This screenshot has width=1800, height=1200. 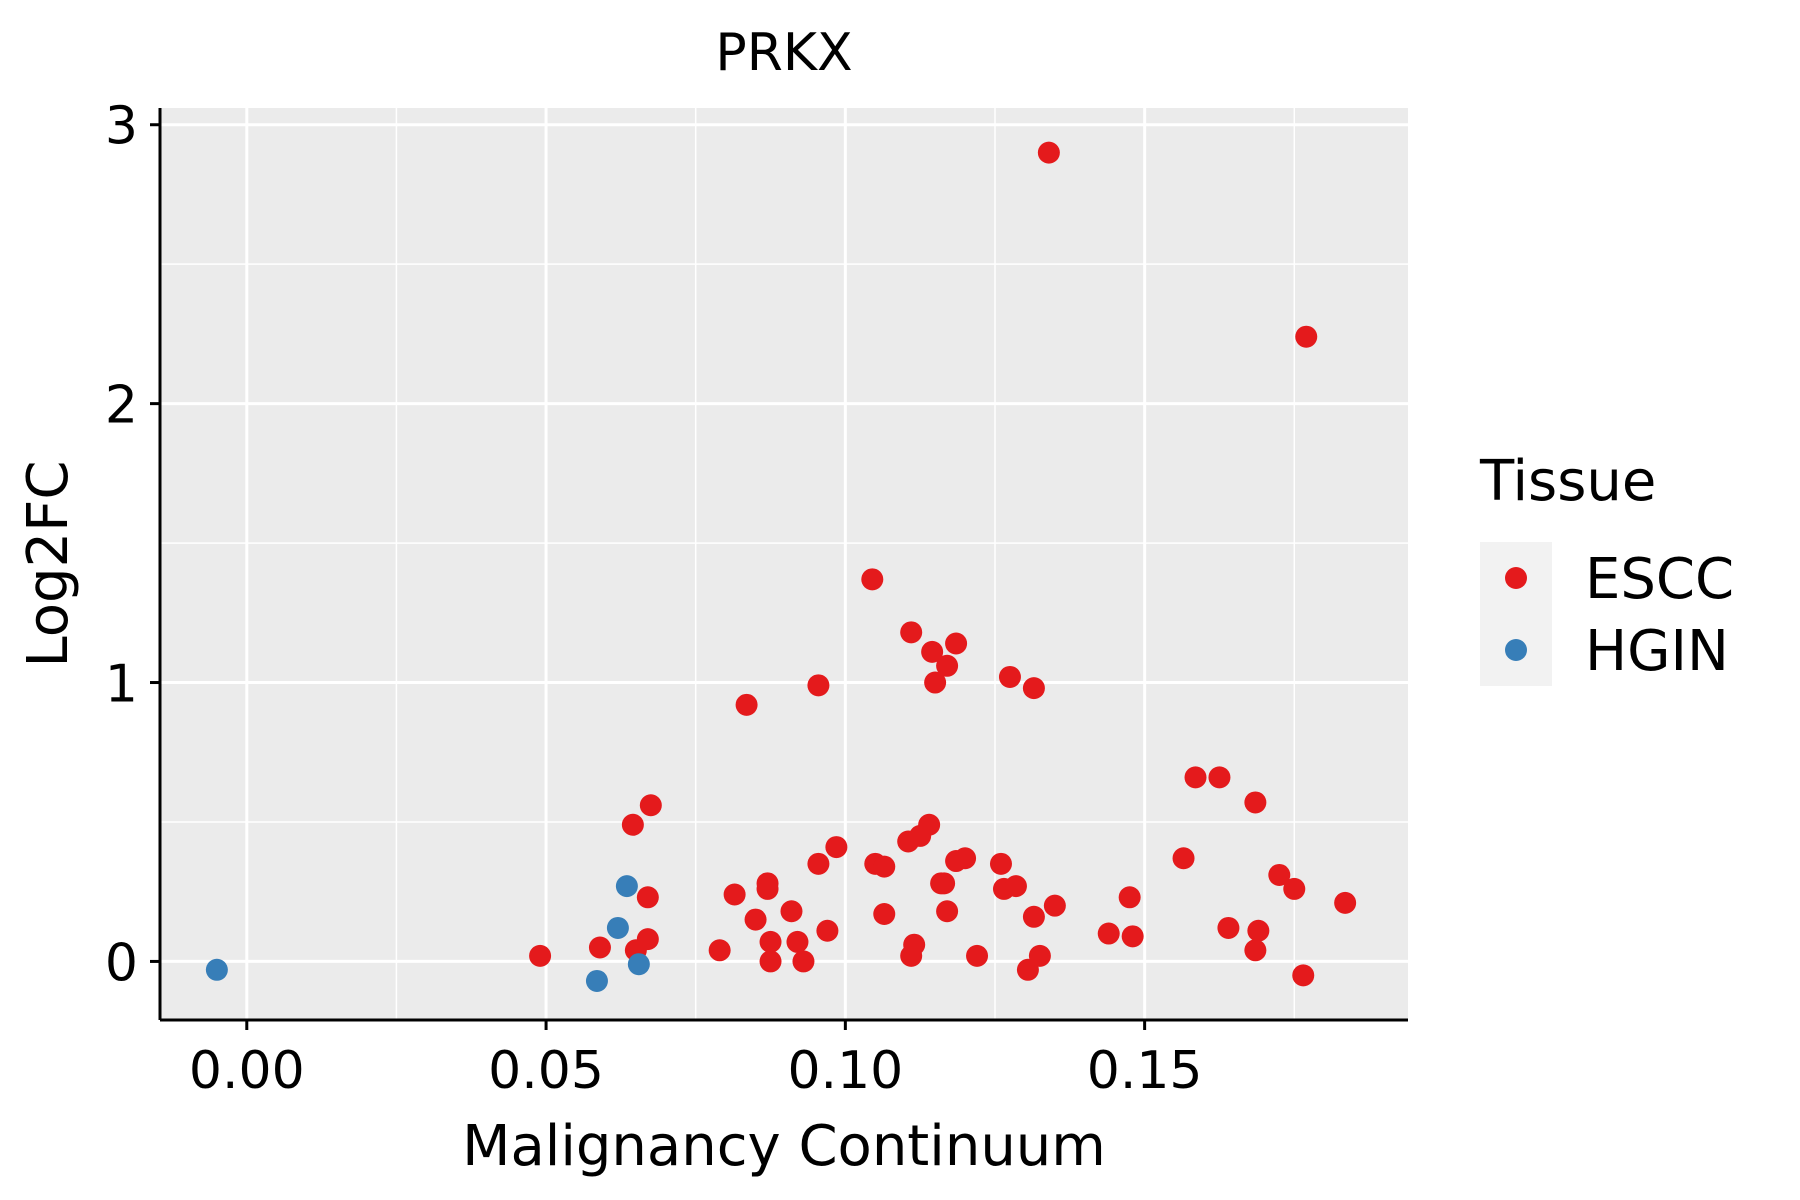 I want to click on x-tick-label: 0.05, so click(x=546, y=1071).